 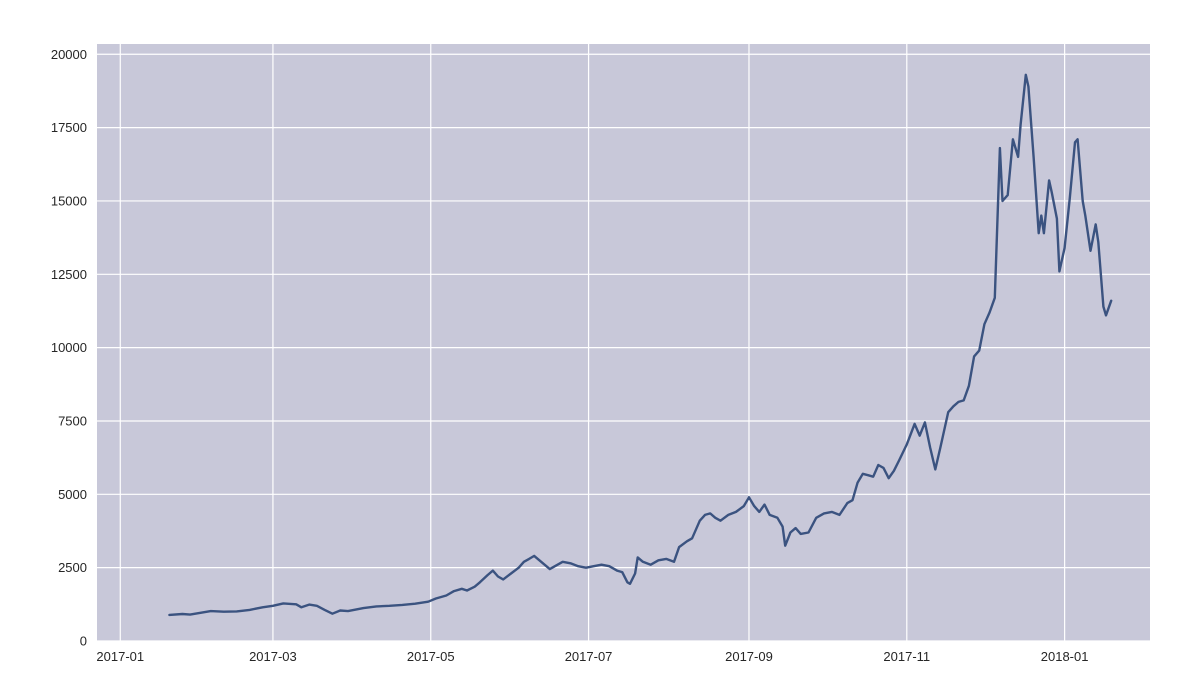 I want to click on x-tick-label: 2017-05, so click(x=431, y=656).